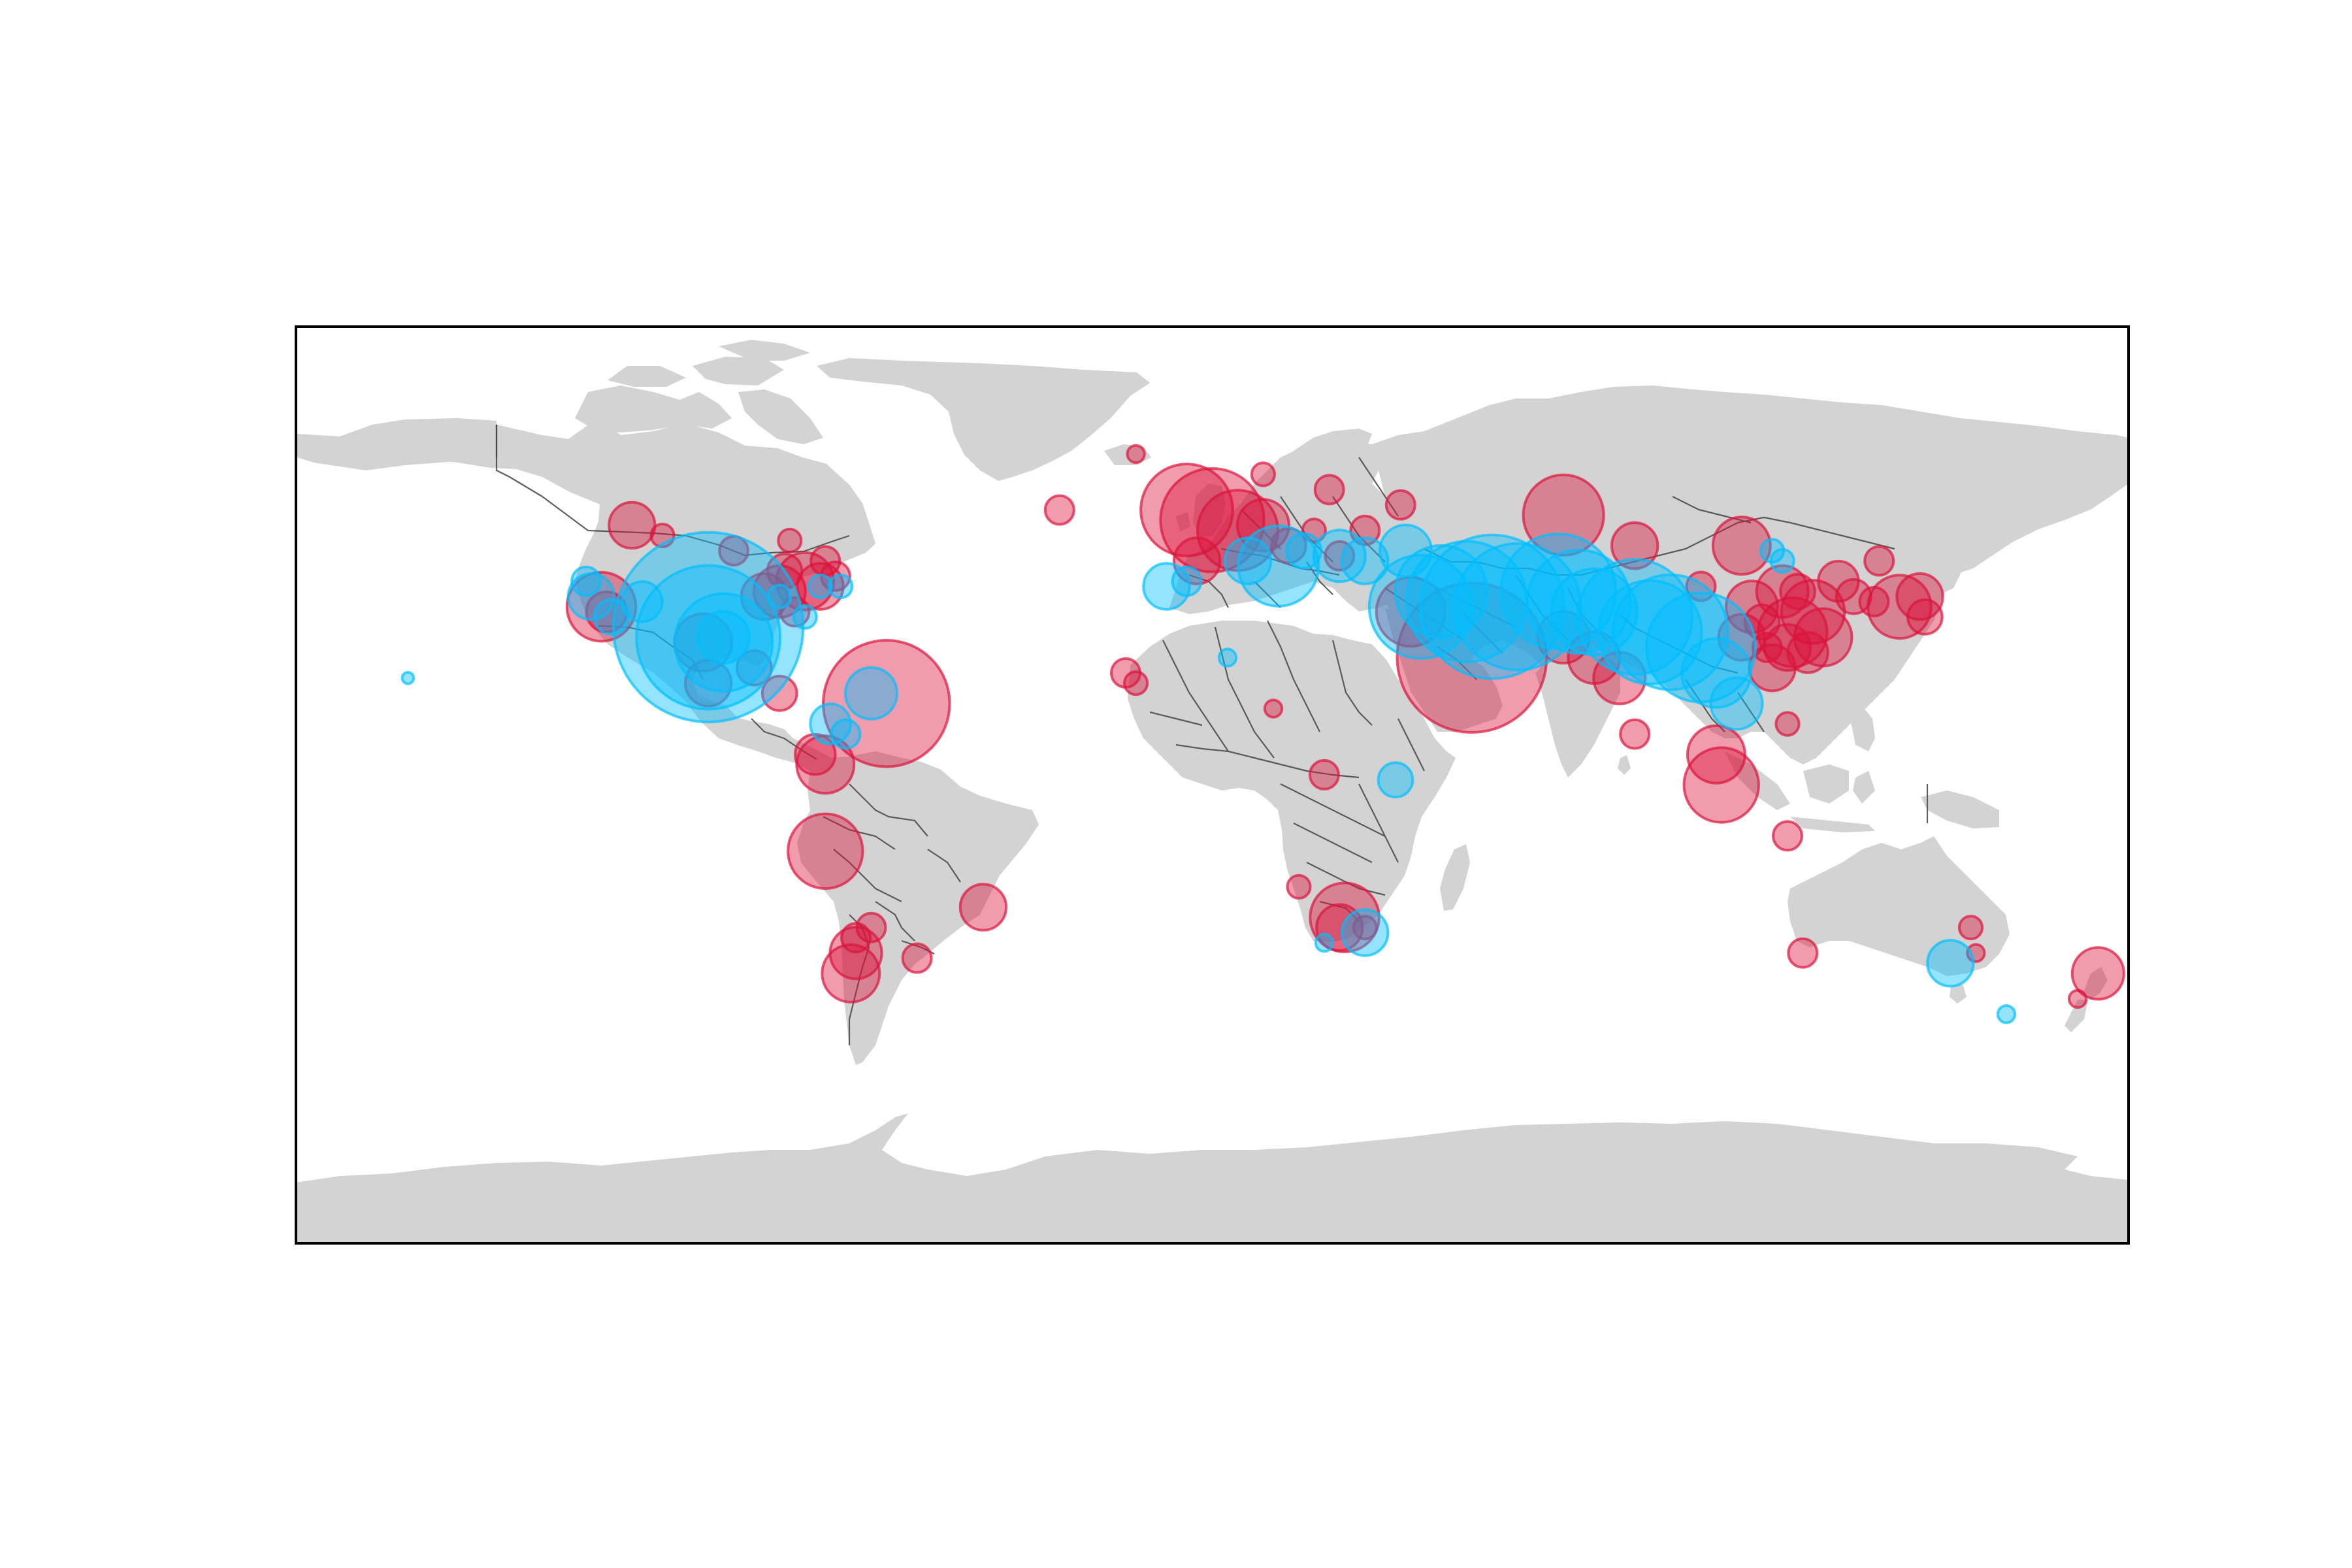  Describe the element at coordinates (983, 419) in the screenshot. I see `landmass-greenland` at that location.